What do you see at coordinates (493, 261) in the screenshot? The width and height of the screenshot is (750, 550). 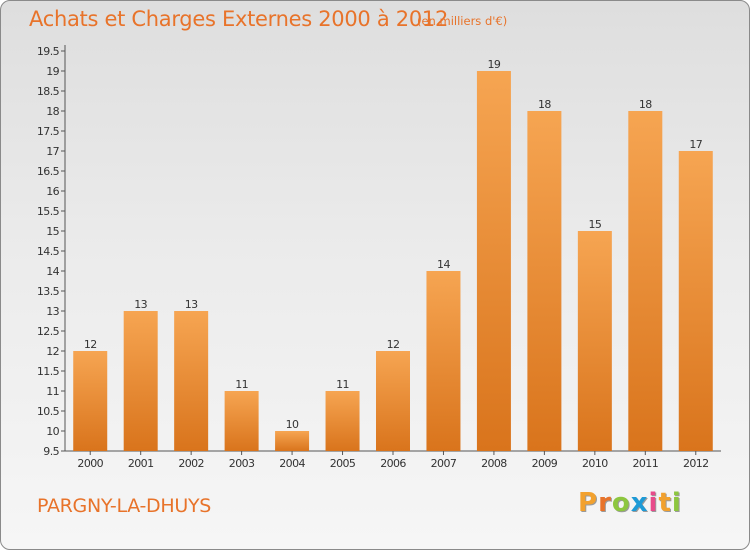 I see `bar-2008` at bounding box center [493, 261].